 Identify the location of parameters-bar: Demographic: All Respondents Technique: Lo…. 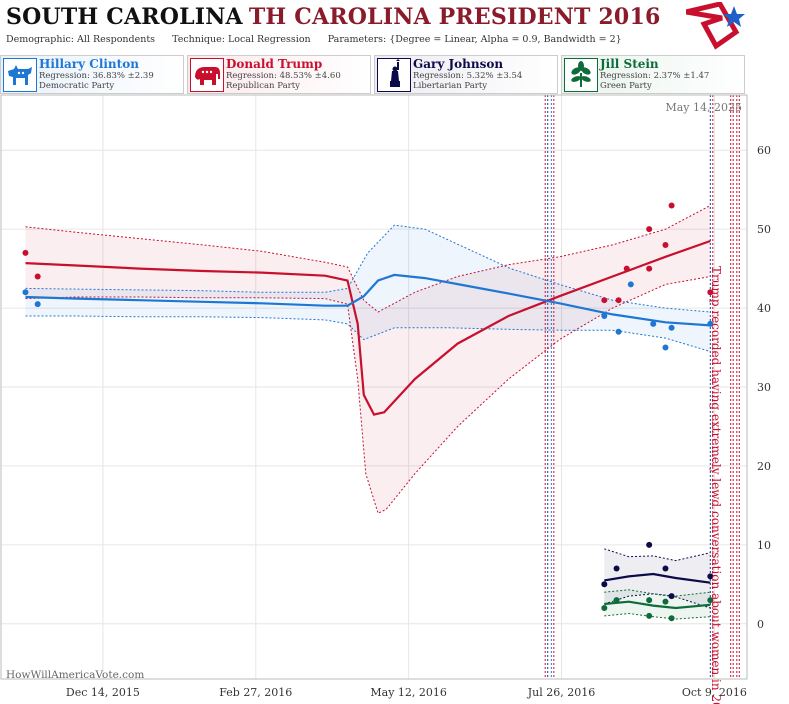
(321, 39).